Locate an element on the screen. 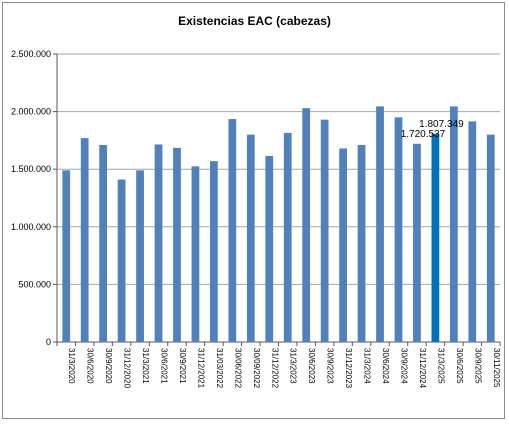 This screenshot has height=425, width=509. x-tick-label: 31/3/2020 is located at coordinates (71, 366).